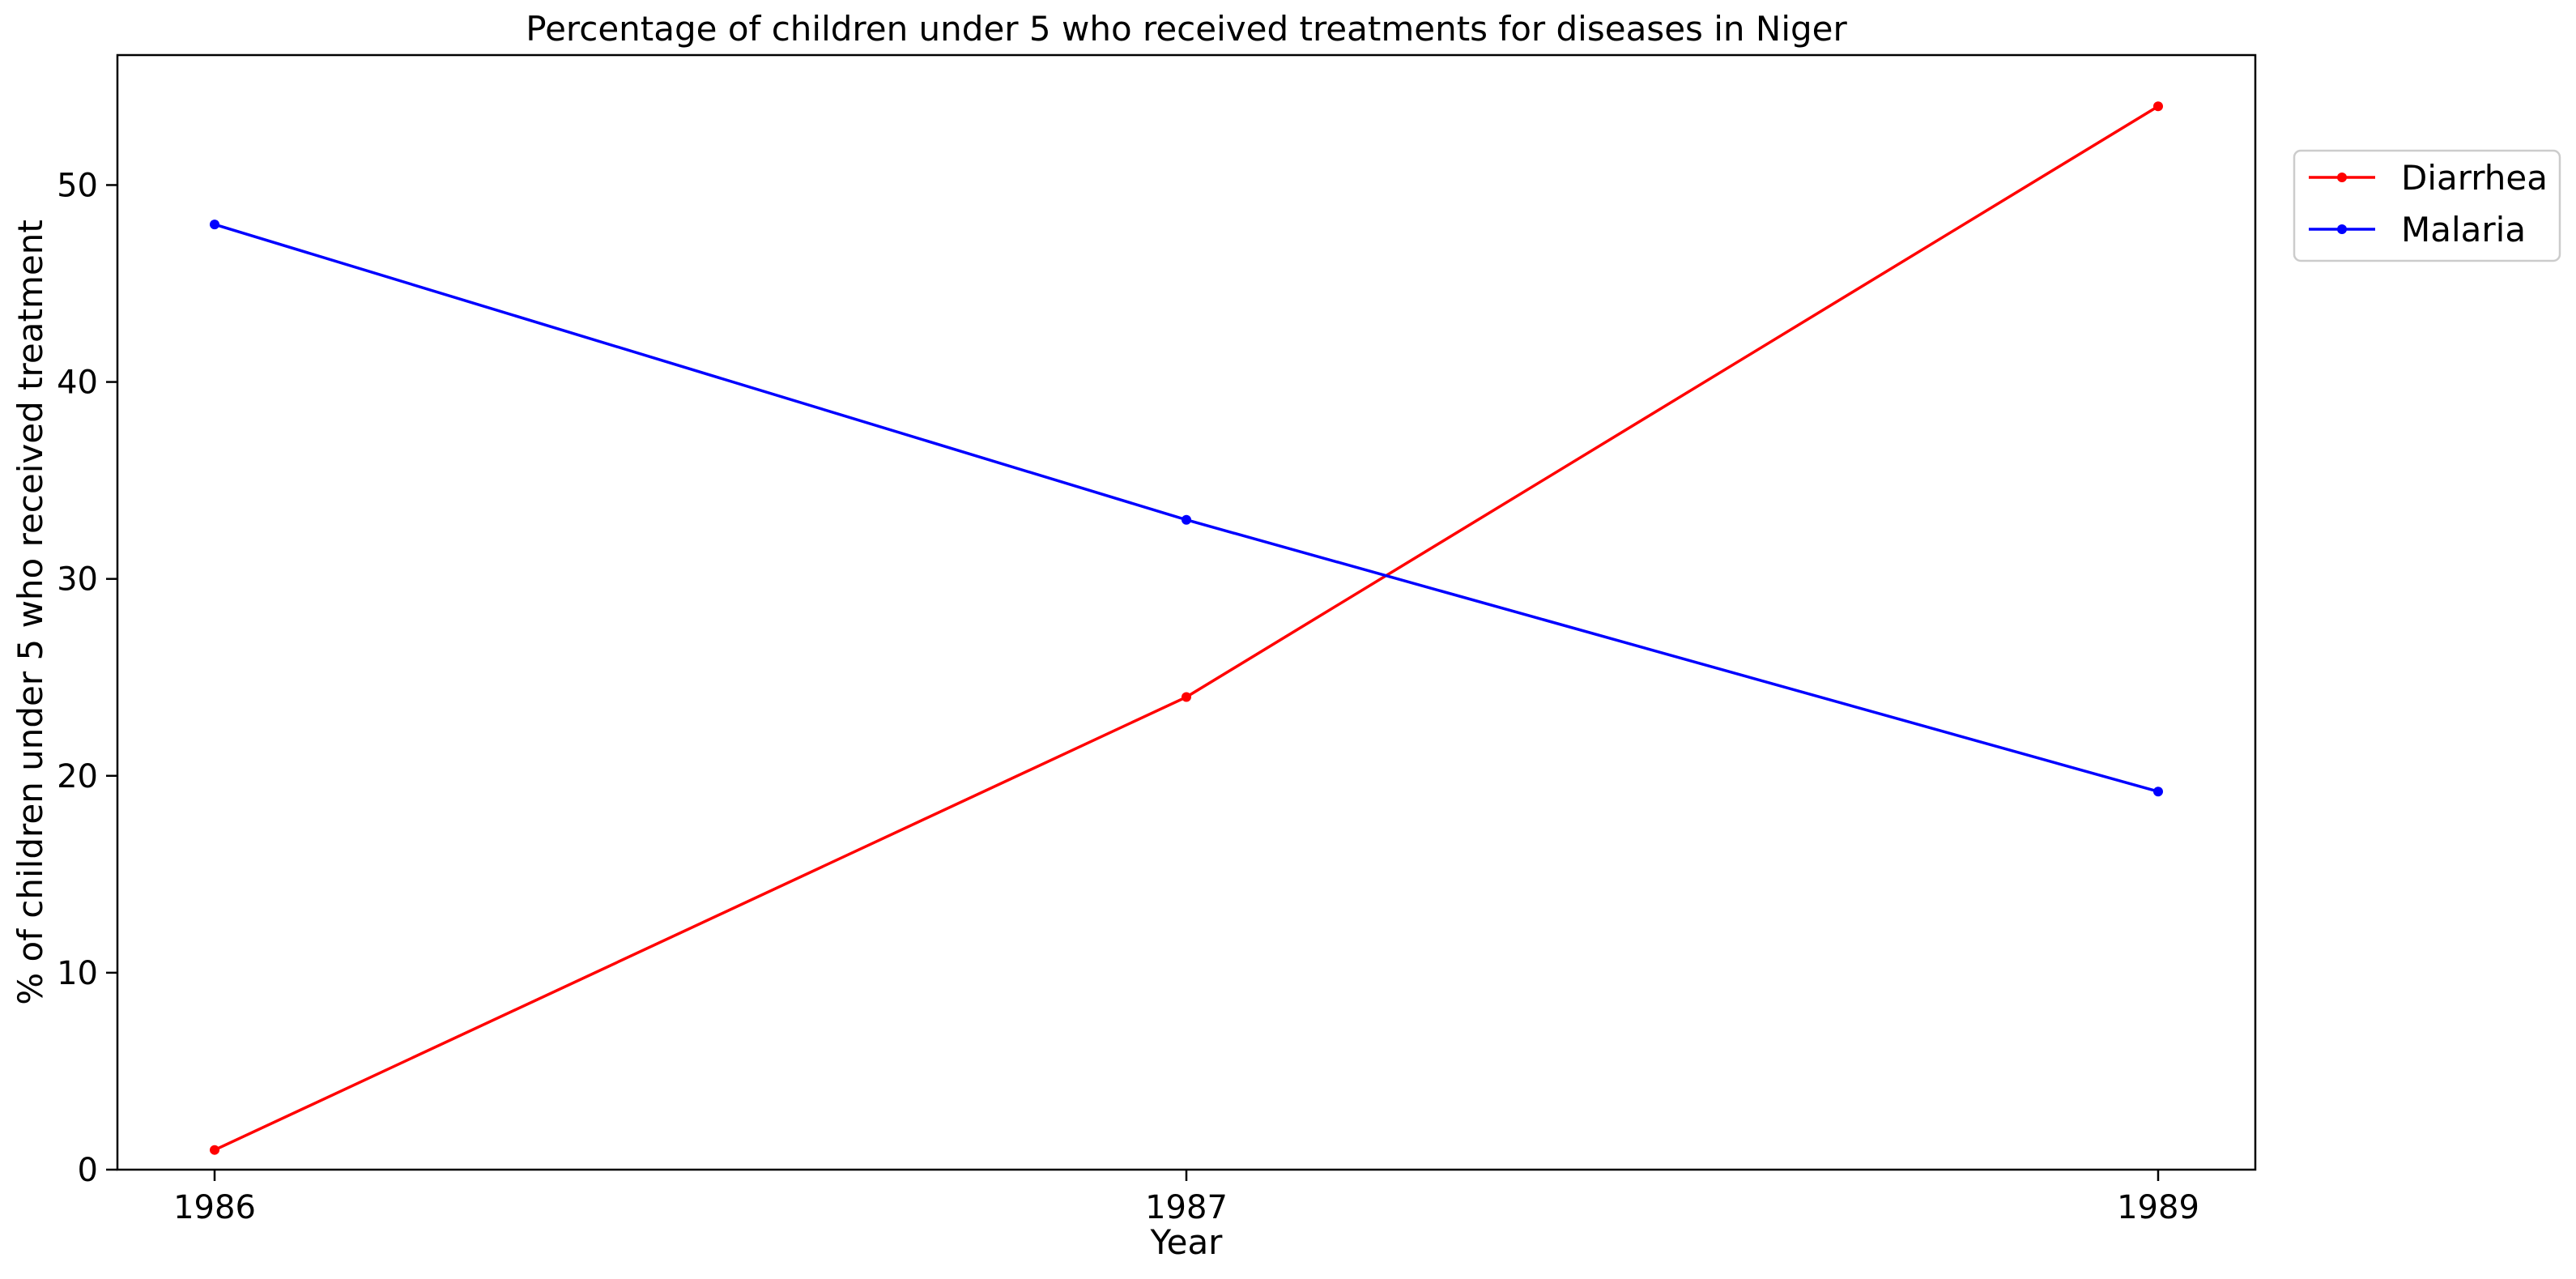  Describe the element at coordinates (77, 776) in the screenshot. I see `y-tick-label: 20` at that location.